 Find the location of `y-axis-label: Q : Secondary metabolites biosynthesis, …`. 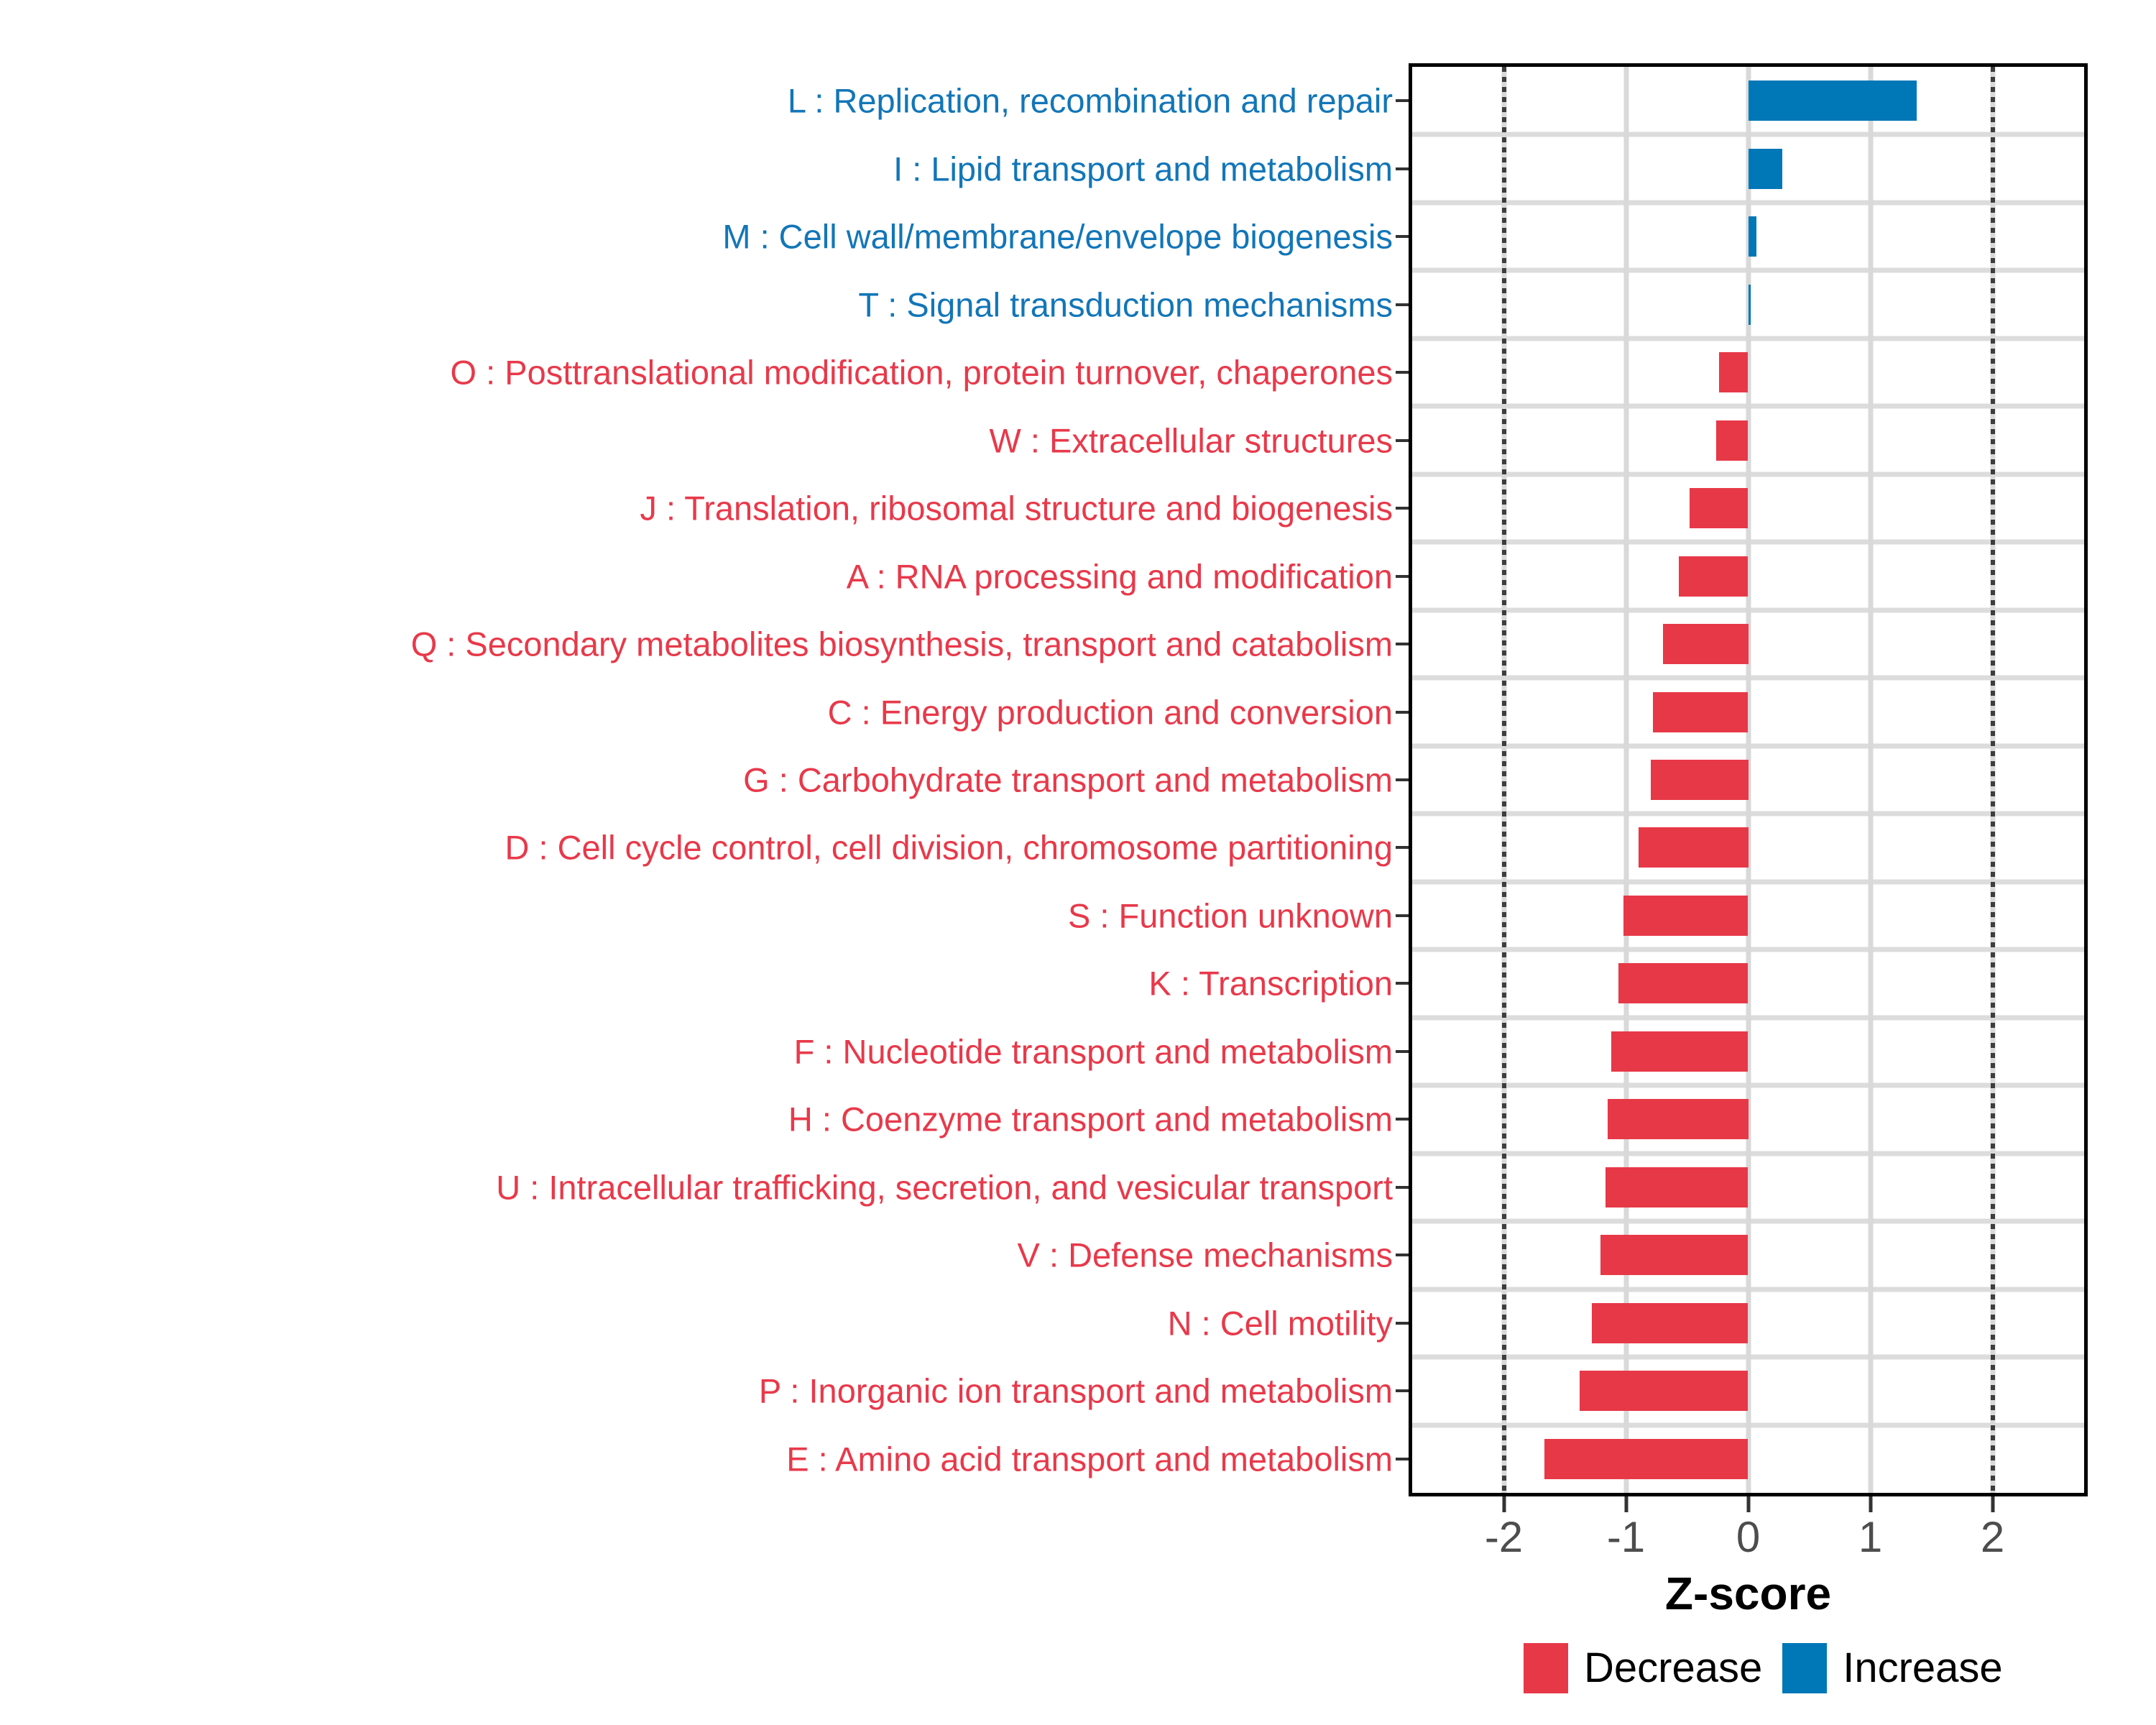

y-axis-label: Q : Secondary metabolites biosynthesis, … is located at coordinates (901, 644).